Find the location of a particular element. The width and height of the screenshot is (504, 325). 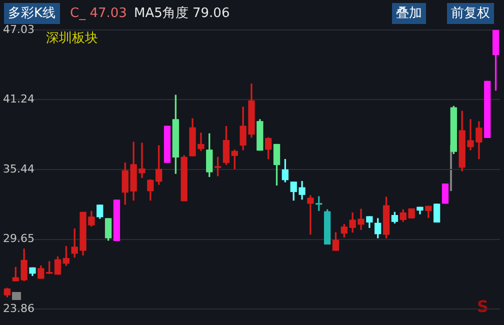

y-tick-label: 47.03 is located at coordinates (18, 29).